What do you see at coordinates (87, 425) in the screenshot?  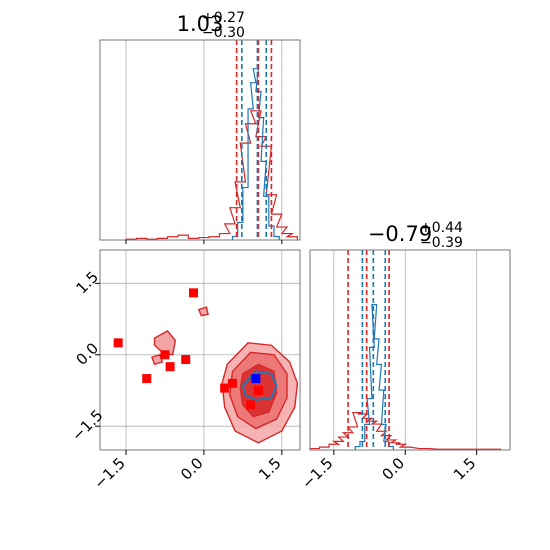 I see `y-tick-label: −1.5` at bounding box center [87, 425].